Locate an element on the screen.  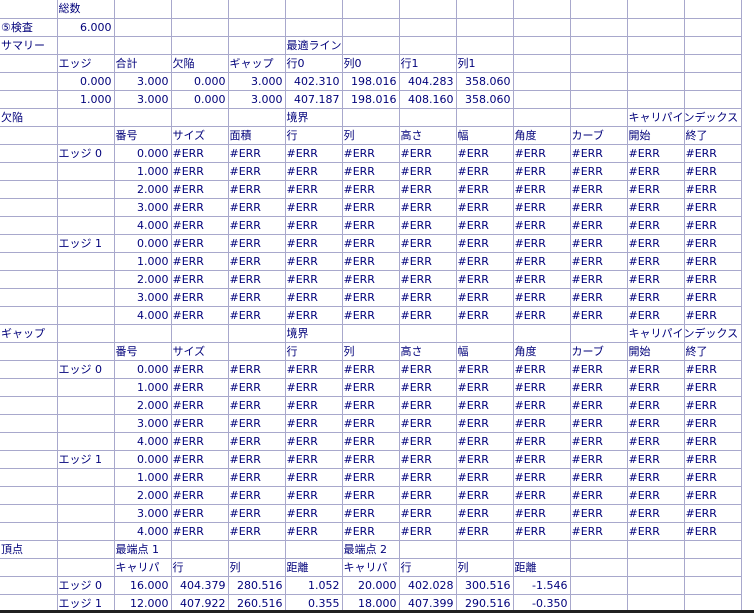
sheet-cell: 2.000 is located at coordinates (143, 279).